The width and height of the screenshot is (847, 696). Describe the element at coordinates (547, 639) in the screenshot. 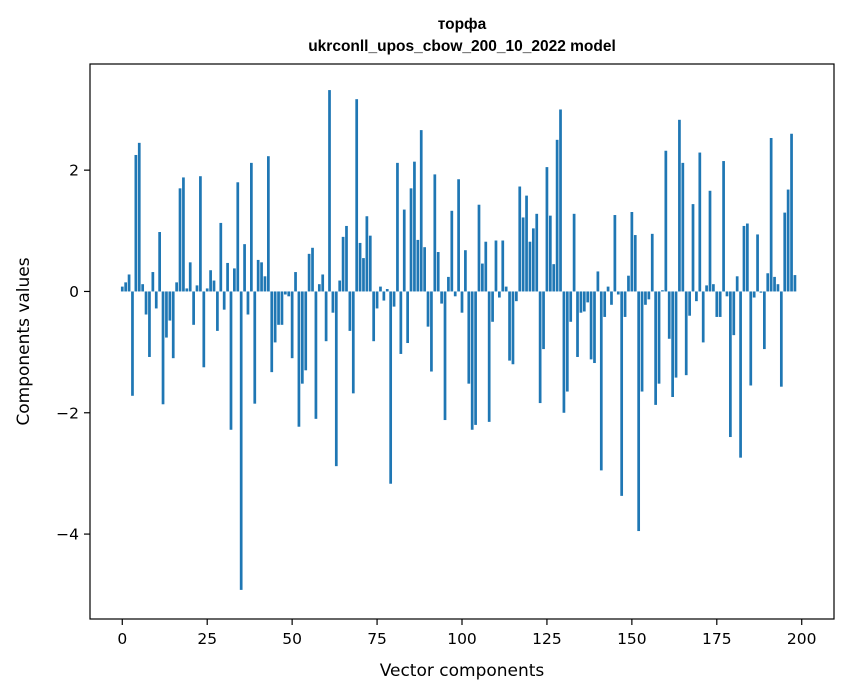

I see `x-tick-label: 125` at that location.